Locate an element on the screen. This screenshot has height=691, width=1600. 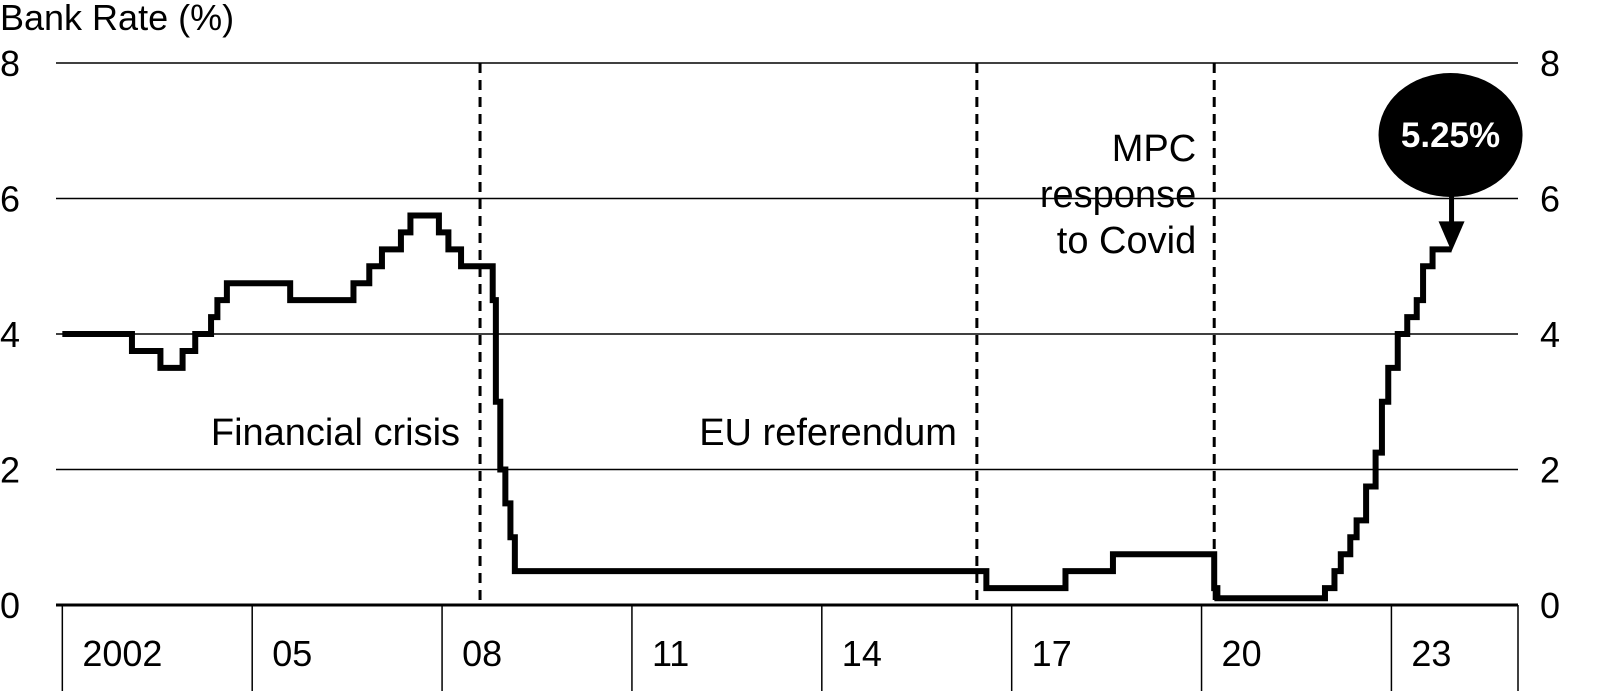
y-tick-right-8: 8 is located at coordinates (1550, 63).